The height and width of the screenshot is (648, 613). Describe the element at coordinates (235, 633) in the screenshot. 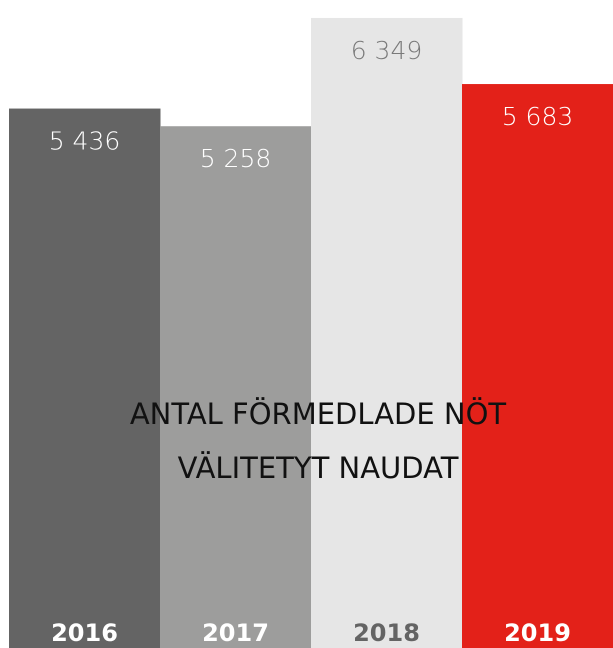

I see `x-tick-label: 2017` at that location.